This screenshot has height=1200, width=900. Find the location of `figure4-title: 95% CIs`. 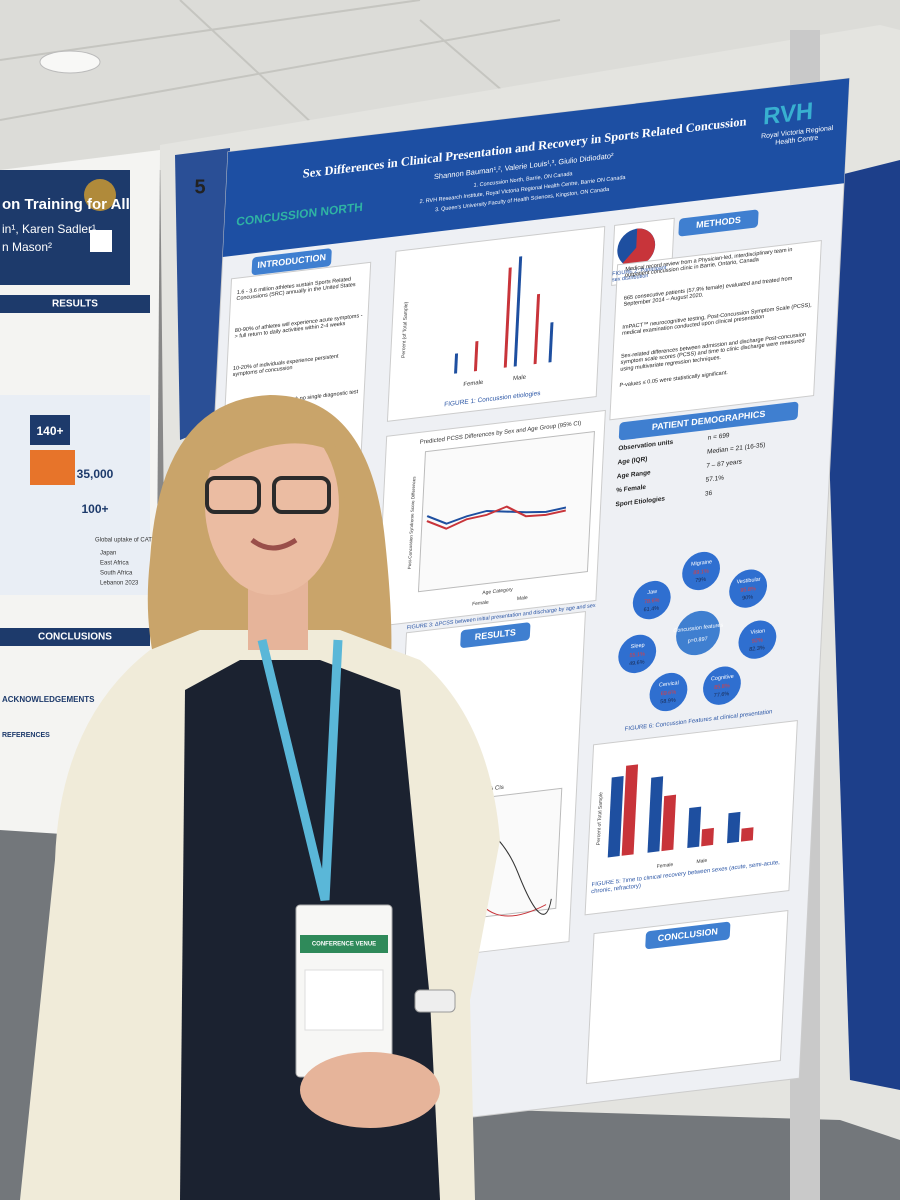

figure4-title: 95% CIs is located at coordinates (492, 789).